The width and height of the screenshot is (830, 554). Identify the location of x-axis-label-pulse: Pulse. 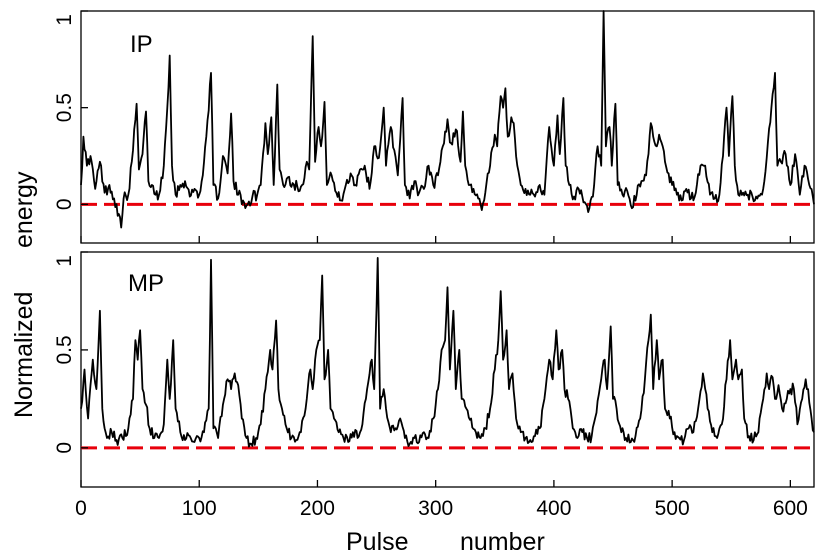
(377, 541).